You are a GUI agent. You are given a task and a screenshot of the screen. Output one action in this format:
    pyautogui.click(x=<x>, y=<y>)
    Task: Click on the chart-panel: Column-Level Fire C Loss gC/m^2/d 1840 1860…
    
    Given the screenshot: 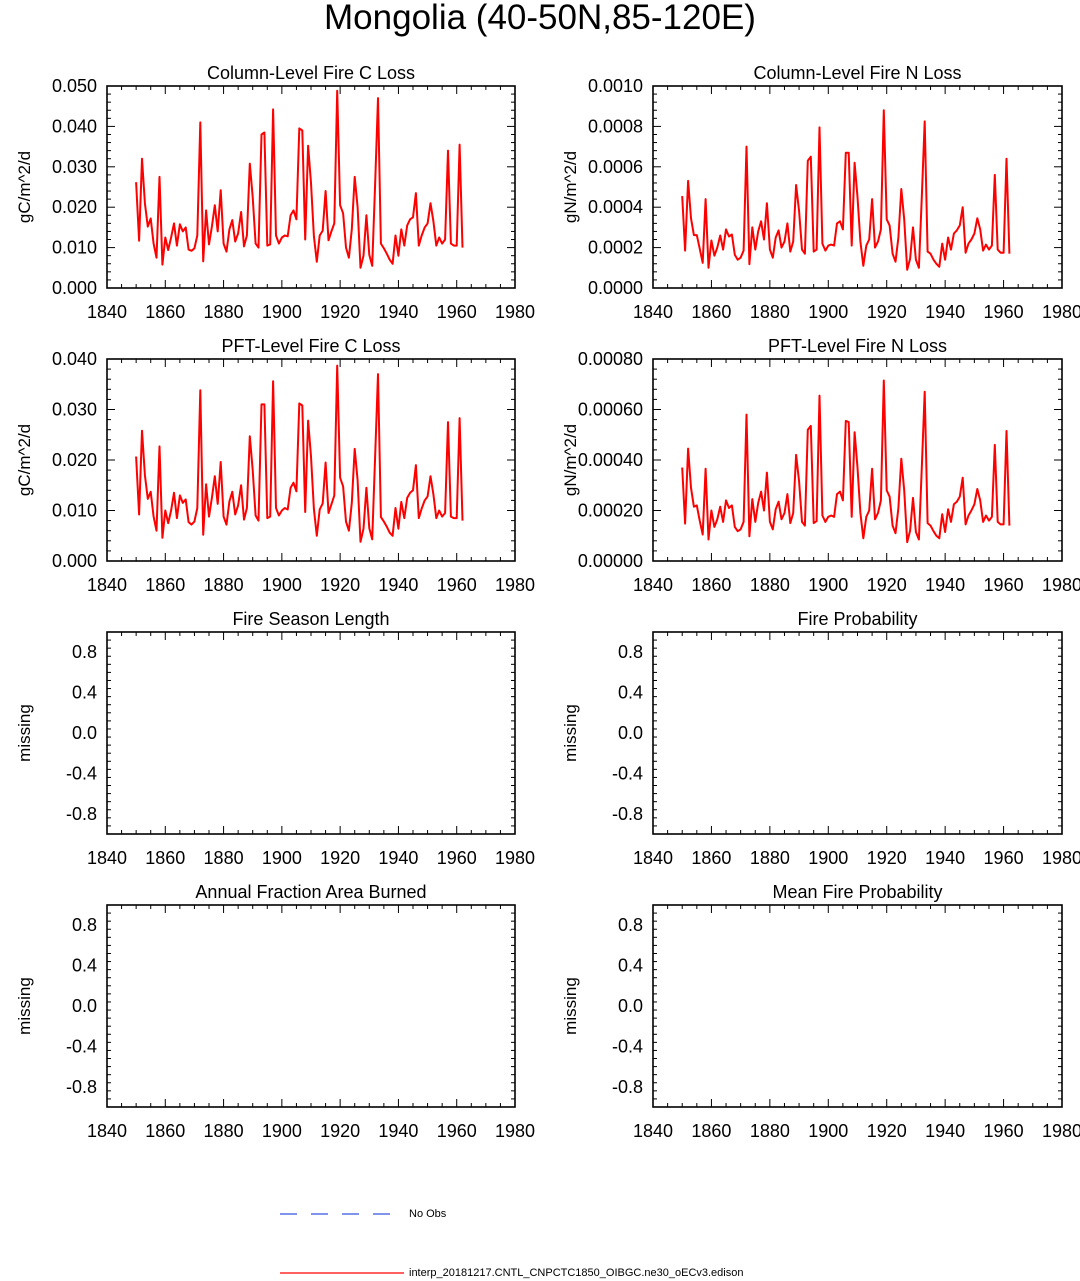 What is the action you would take?
    pyautogui.click(x=275, y=192)
    